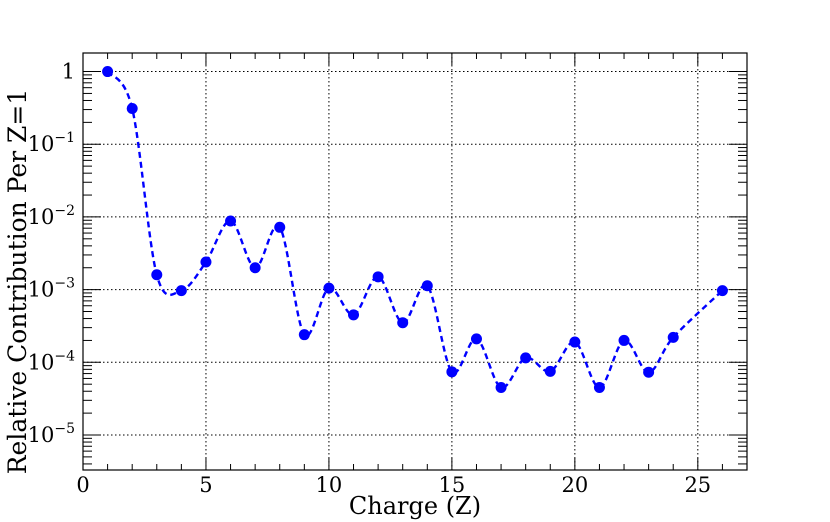  What do you see at coordinates (574, 485) in the screenshot?
I see `x-tick-label: 20` at bounding box center [574, 485].